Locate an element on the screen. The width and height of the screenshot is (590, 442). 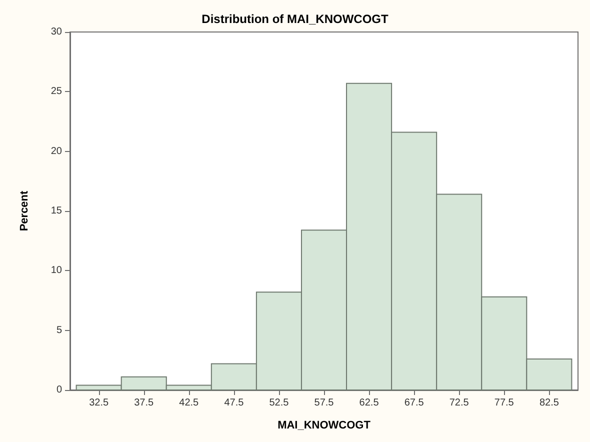
y-tick-label: 20 is located at coordinates (56, 151).